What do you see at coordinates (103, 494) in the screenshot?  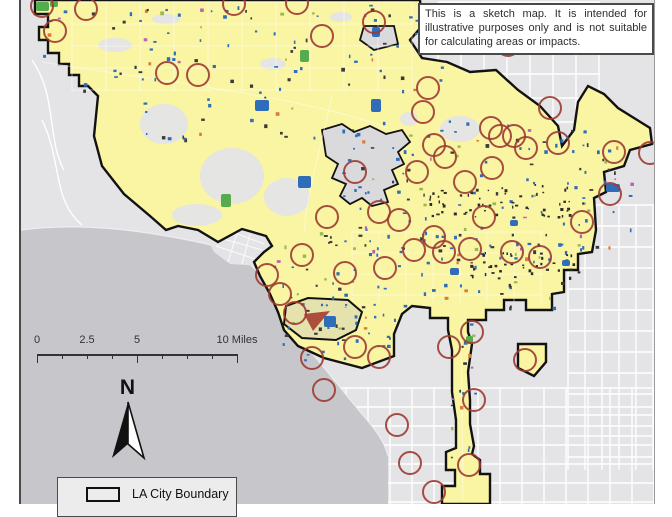 I see `la-city-boundary-swatch` at bounding box center [103, 494].